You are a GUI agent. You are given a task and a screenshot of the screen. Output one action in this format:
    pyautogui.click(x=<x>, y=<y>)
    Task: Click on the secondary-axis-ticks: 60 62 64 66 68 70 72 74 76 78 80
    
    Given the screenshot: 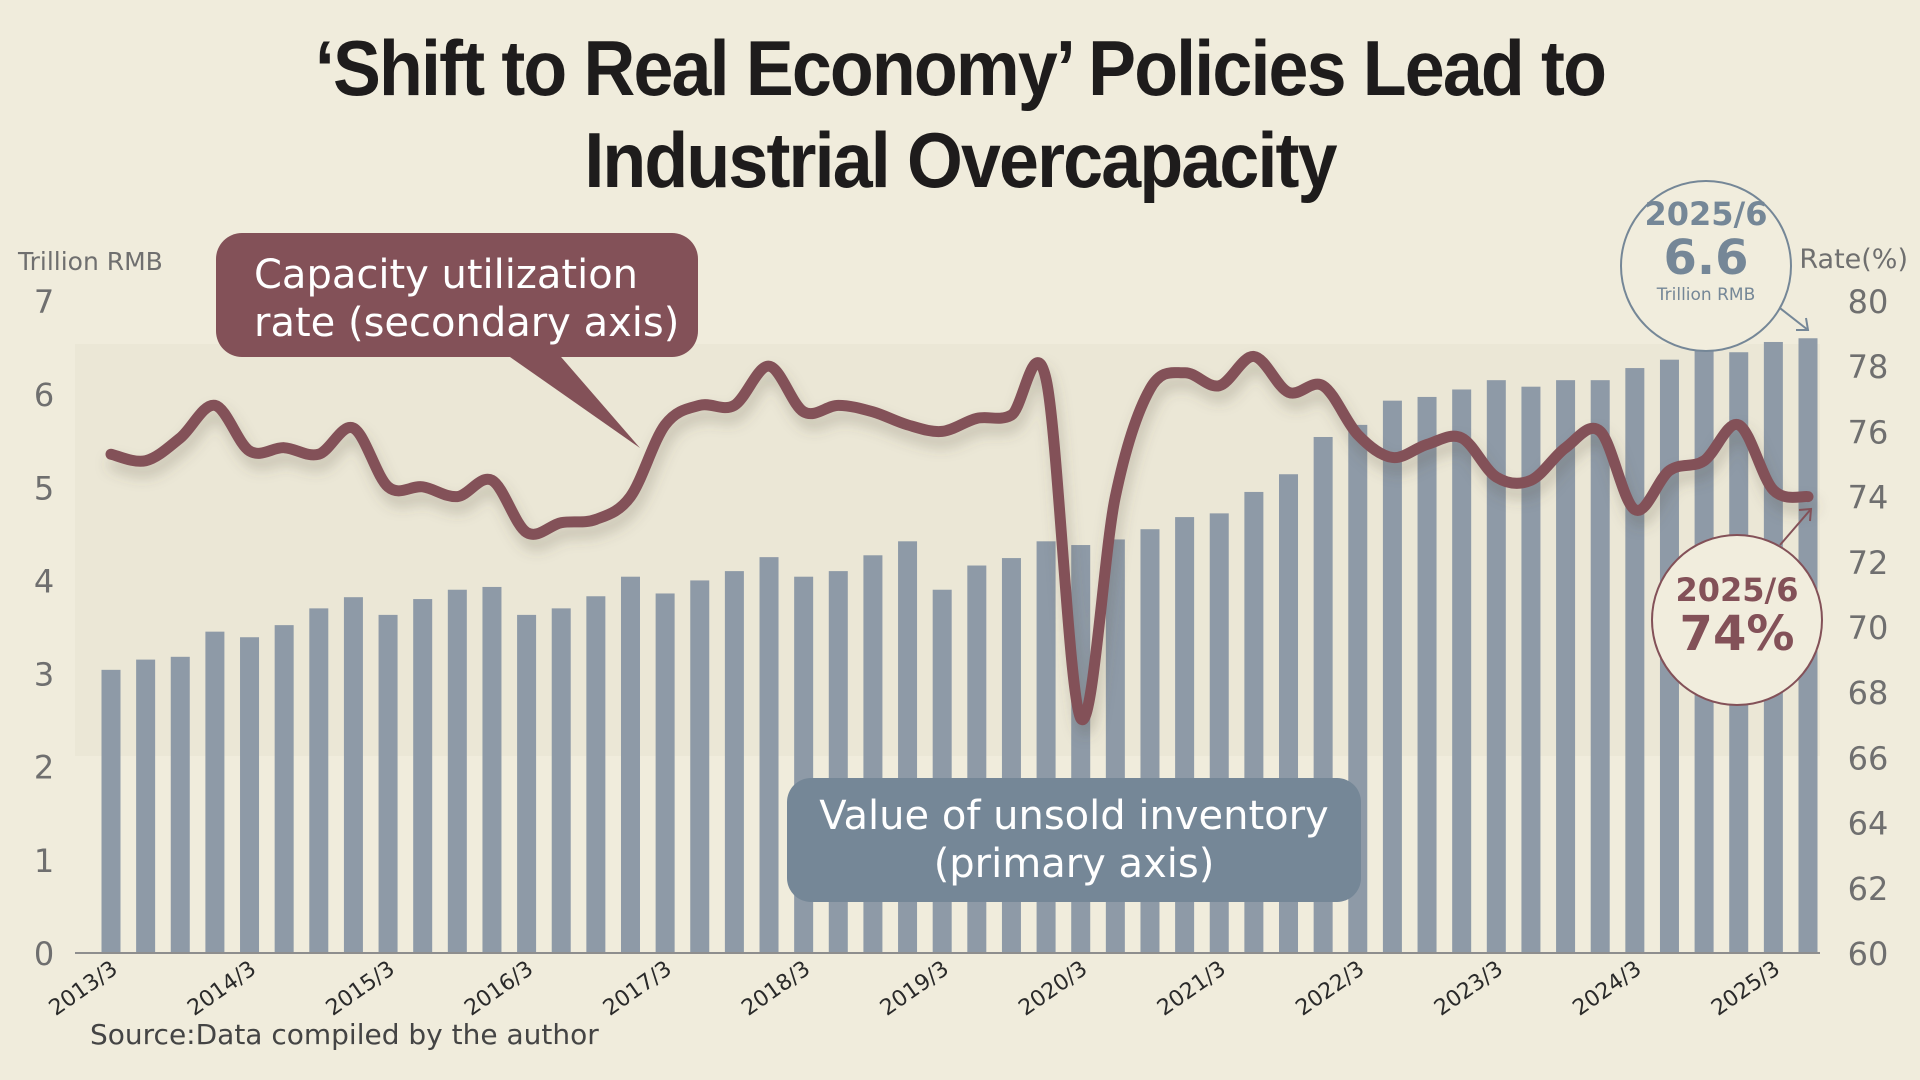 What is the action you would take?
    pyautogui.click(x=1868, y=628)
    